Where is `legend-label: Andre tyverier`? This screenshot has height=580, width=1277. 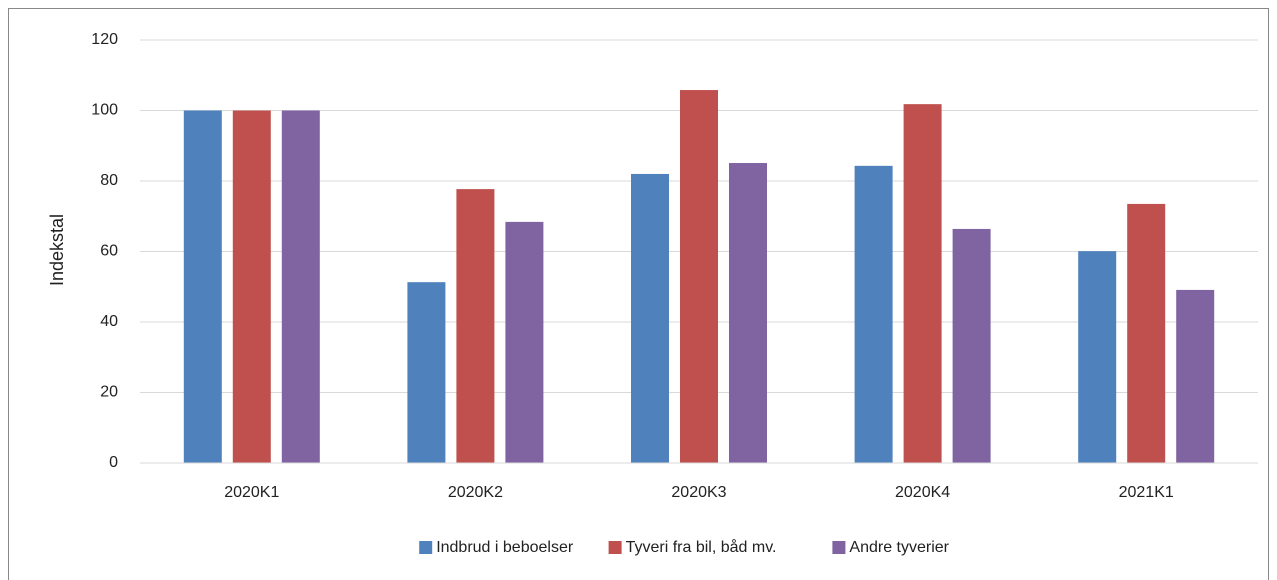
legend-label: Andre tyverier is located at coordinates (899, 547).